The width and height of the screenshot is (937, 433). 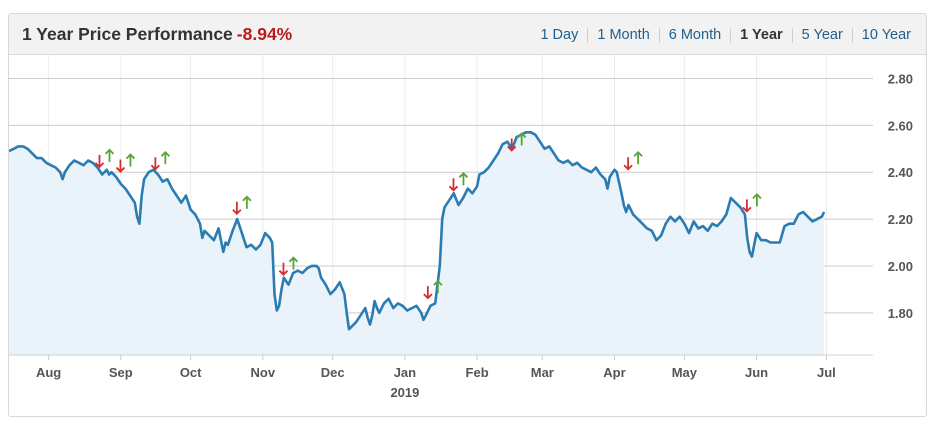 What do you see at coordinates (900, 219) in the screenshot?
I see `y-tick-label: 2.20` at bounding box center [900, 219].